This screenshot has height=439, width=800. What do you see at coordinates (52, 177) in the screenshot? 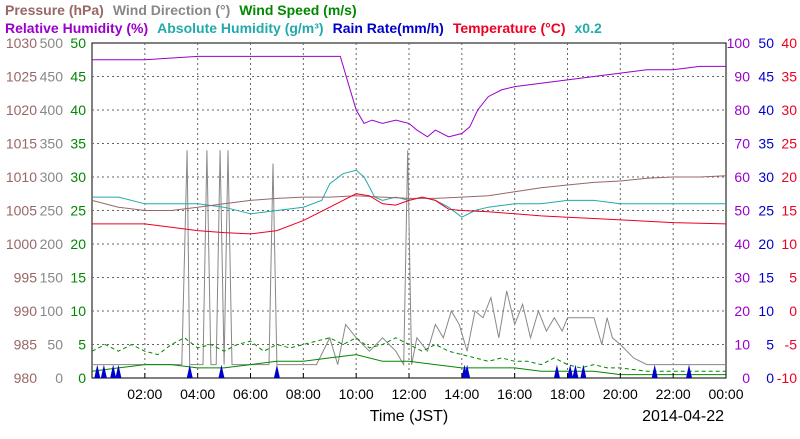
I see `y-tick-wind-direction: 300` at bounding box center [52, 177].